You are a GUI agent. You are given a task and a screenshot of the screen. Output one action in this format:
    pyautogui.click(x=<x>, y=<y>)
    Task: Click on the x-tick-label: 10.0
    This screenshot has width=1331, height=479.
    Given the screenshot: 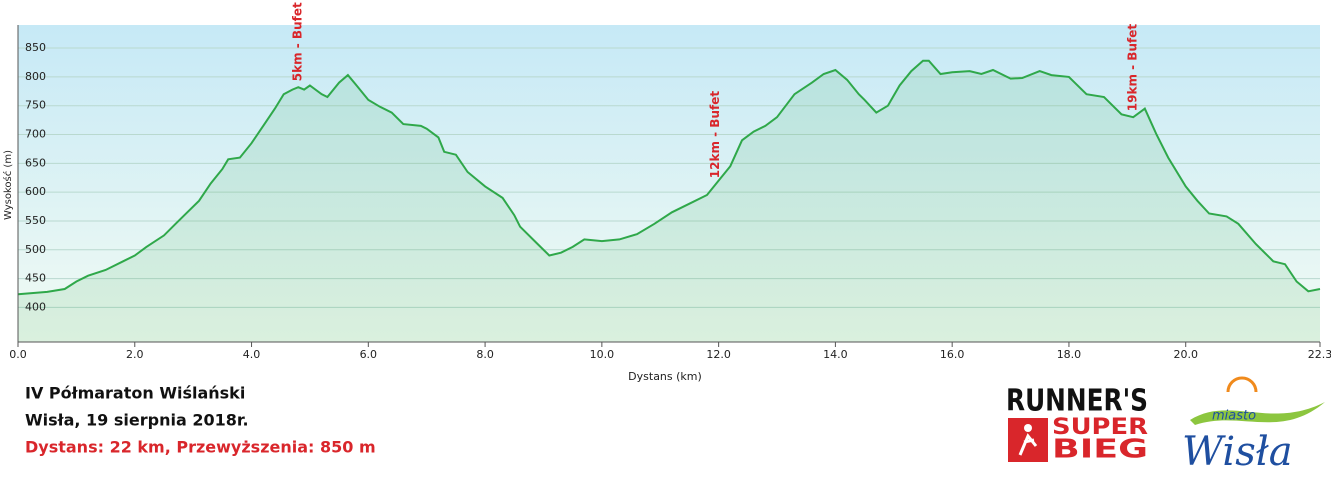 What is the action you would take?
    pyautogui.click(x=602, y=354)
    